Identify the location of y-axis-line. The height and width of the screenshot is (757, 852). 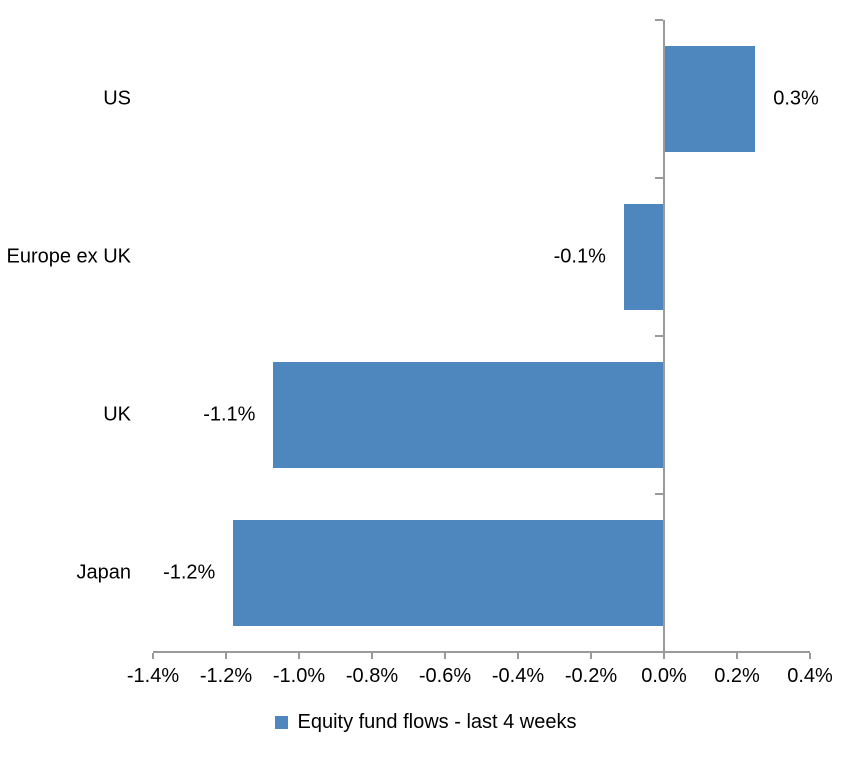
(664, 336).